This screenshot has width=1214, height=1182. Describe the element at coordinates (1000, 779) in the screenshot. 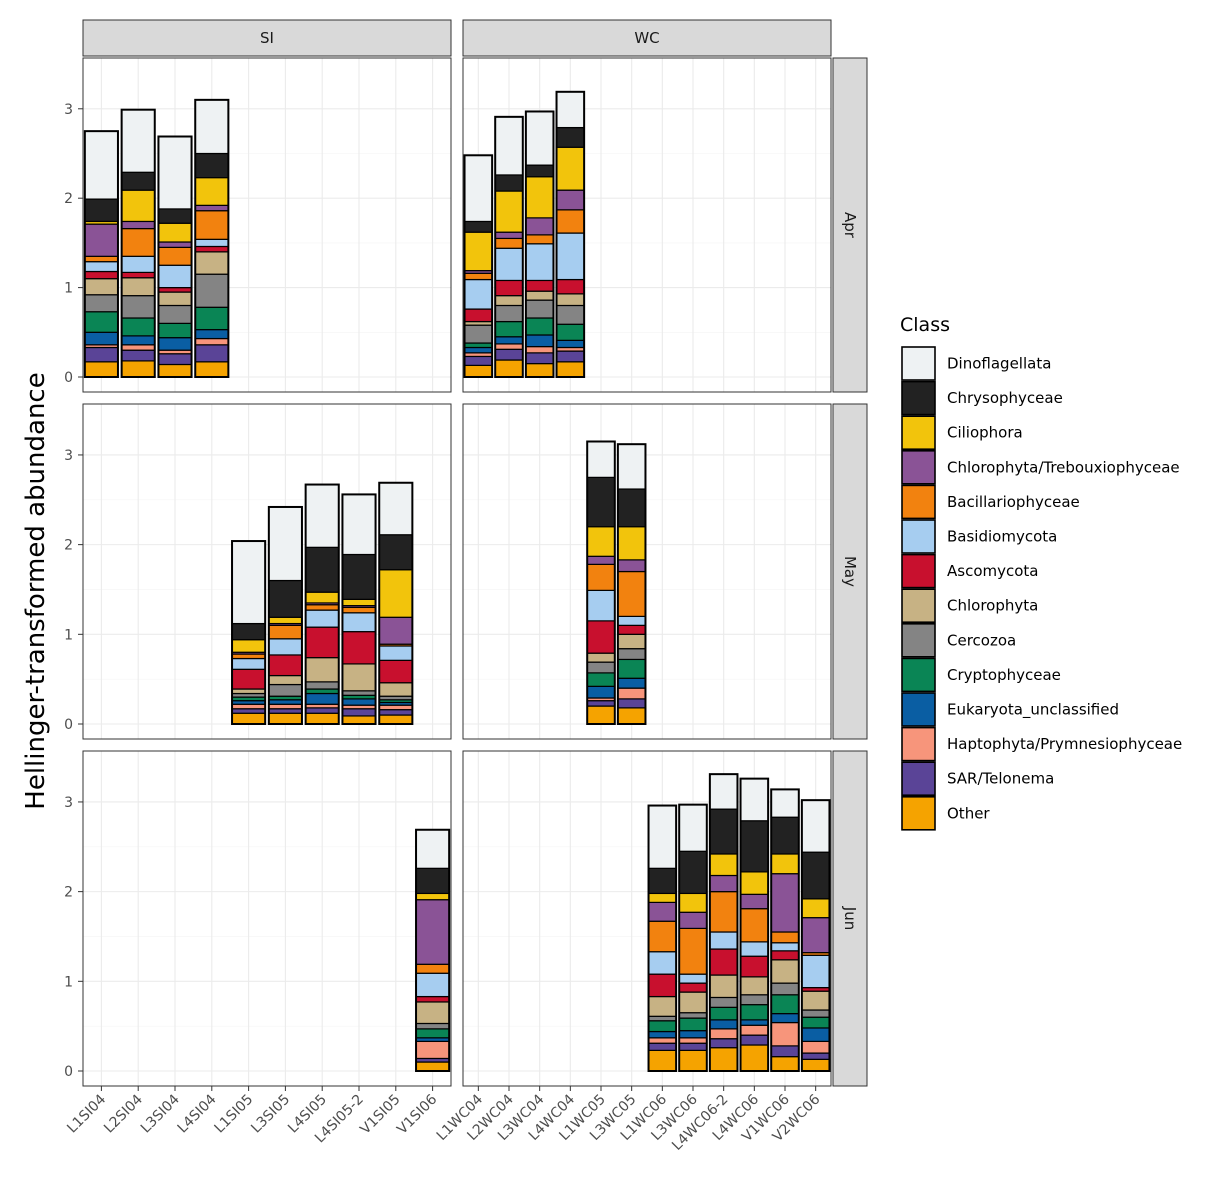

I see `legend-label: SAR/Telonema` at that location.